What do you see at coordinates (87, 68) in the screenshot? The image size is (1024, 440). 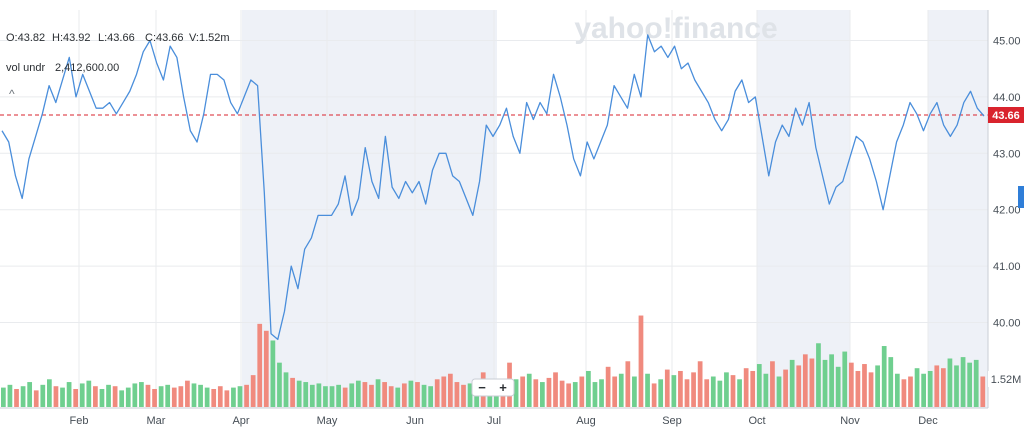 I see `volume-indicator-value: 2,412,600.00` at bounding box center [87, 68].